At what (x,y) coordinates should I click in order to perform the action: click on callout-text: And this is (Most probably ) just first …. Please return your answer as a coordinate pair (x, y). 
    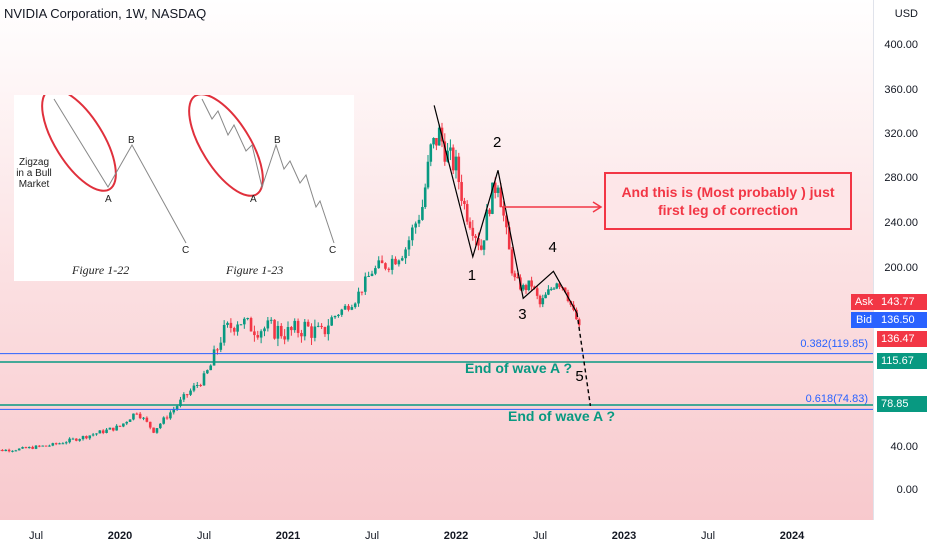
    Looking at the image, I should click on (728, 201).